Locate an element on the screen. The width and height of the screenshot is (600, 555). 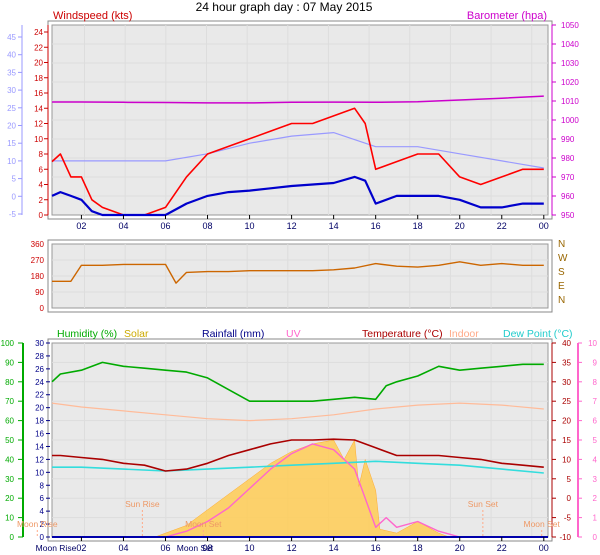
temperature-ticks: 40 35 30 25 20 15 10 5 0 -5 -10 is located at coordinates (561, 440).